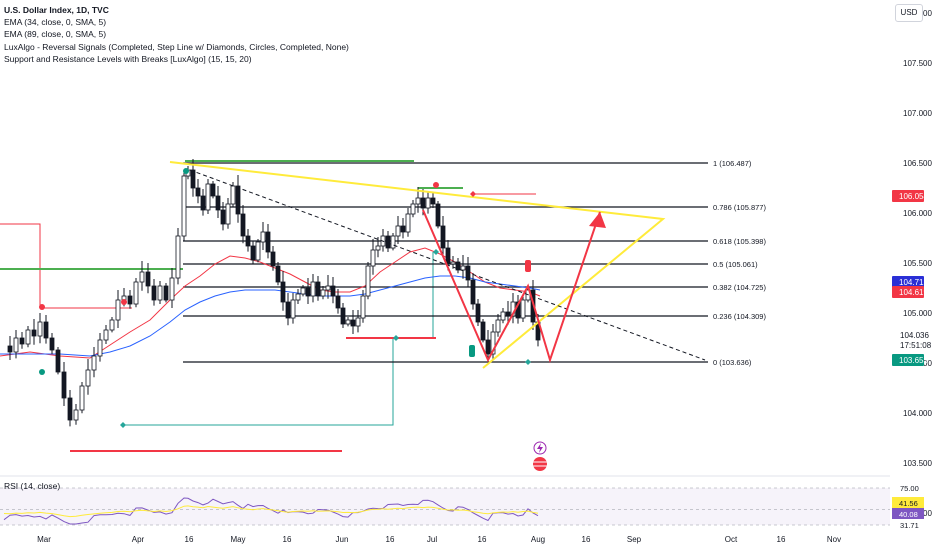  I want to click on price-label: 104.036, so click(914, 335).